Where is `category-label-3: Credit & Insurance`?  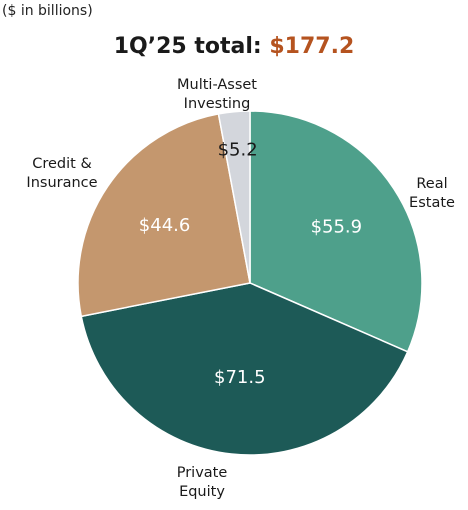 category-label-3: Credit & Insurance is located at coordinates (61, 173).